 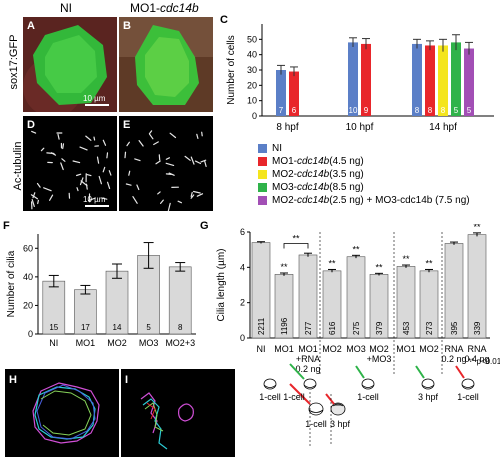 I want to click on stage-label-5: 1-cell, so click(x=468, y=397).